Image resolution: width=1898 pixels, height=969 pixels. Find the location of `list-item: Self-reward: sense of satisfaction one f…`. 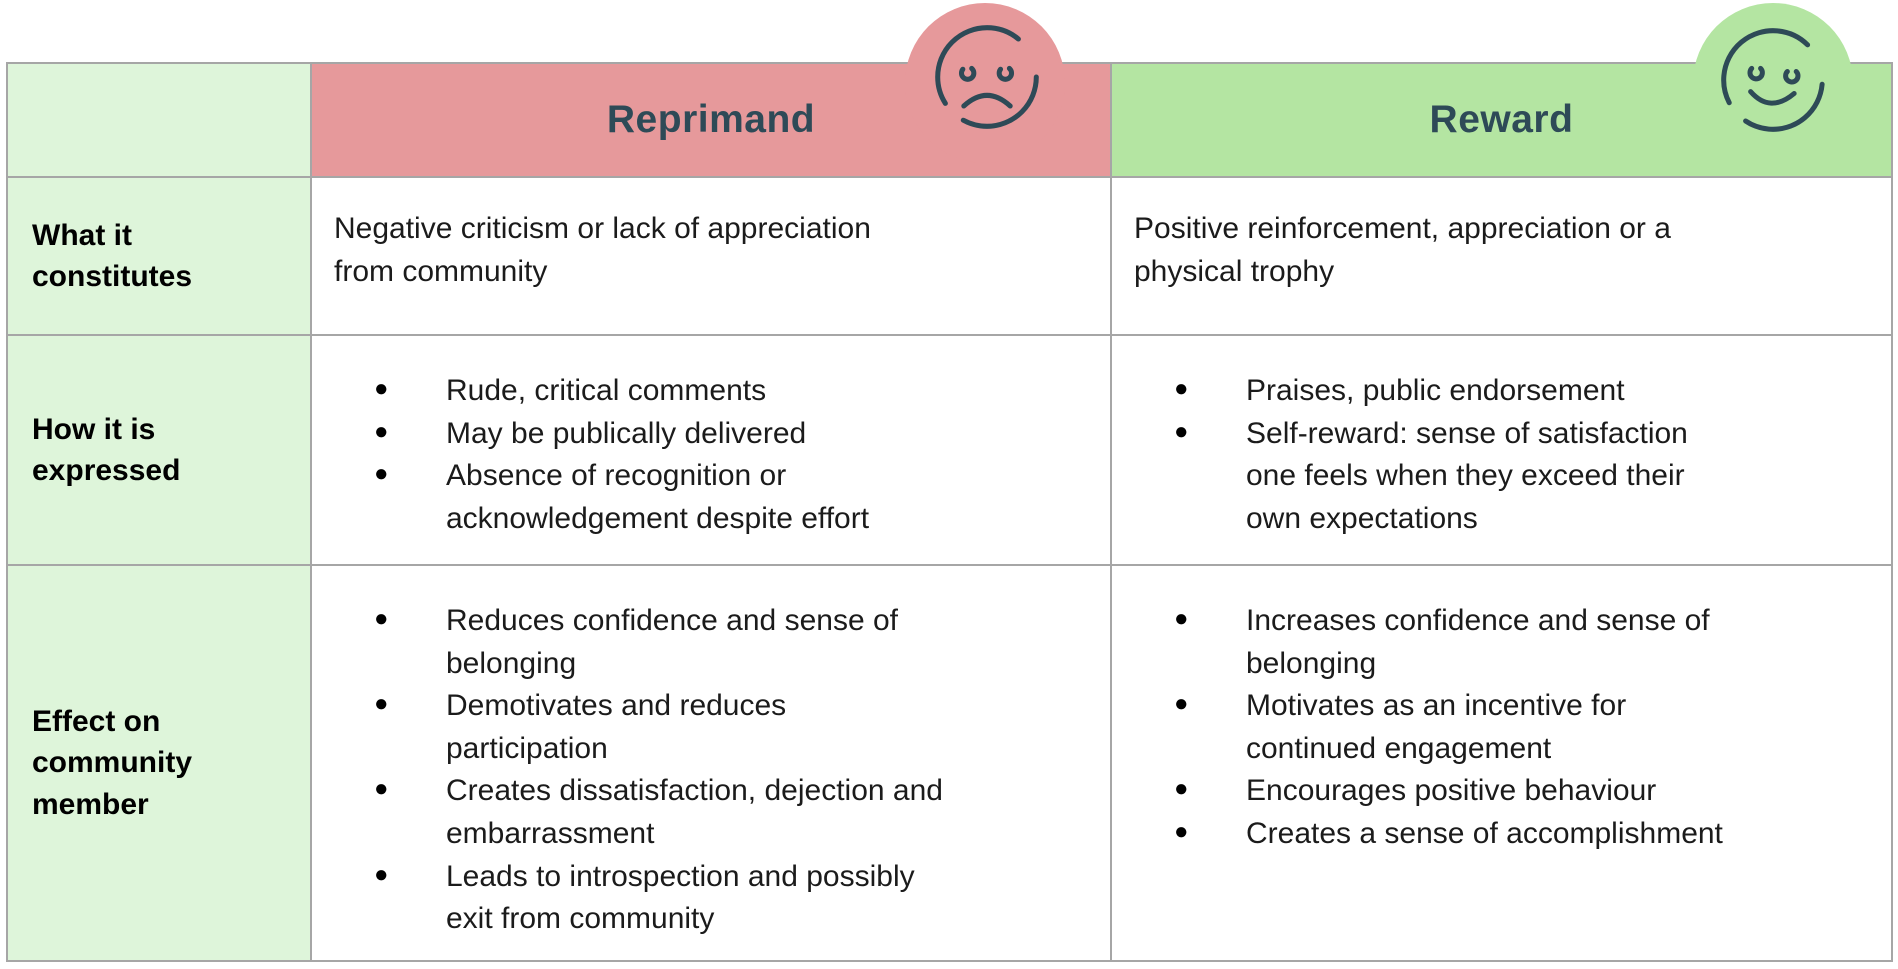

list-item: Self-reward: sense of satisfaction one f… is located at coordinates (1503, 477).